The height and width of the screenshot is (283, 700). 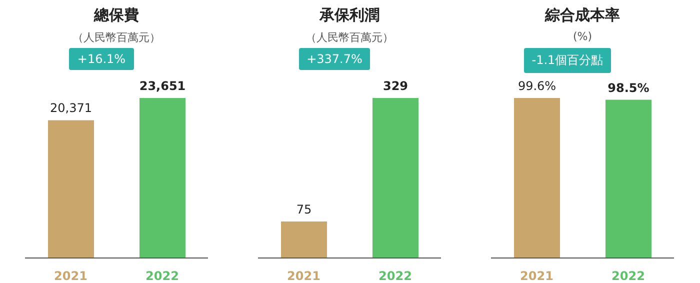 I want to click on data-label: 20,371, so click(x=71, y=108).